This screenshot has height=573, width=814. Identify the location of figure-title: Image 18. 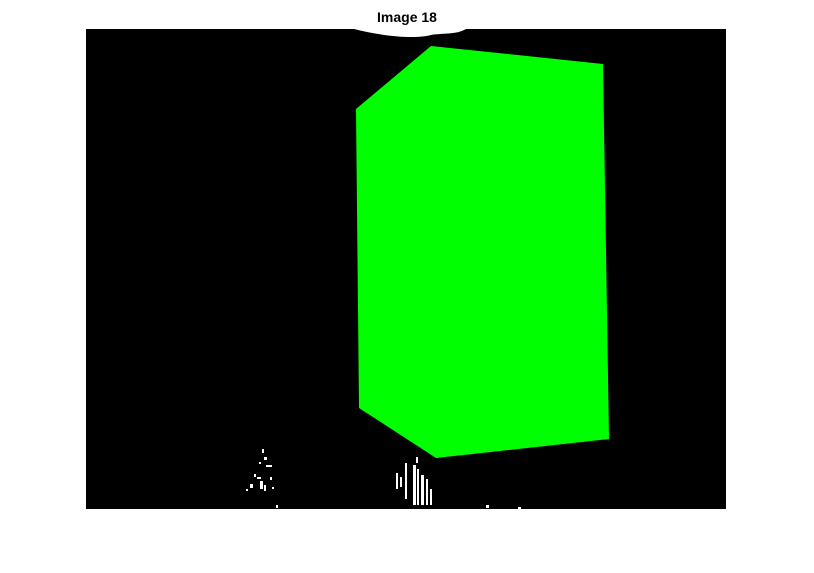
(407, 17).